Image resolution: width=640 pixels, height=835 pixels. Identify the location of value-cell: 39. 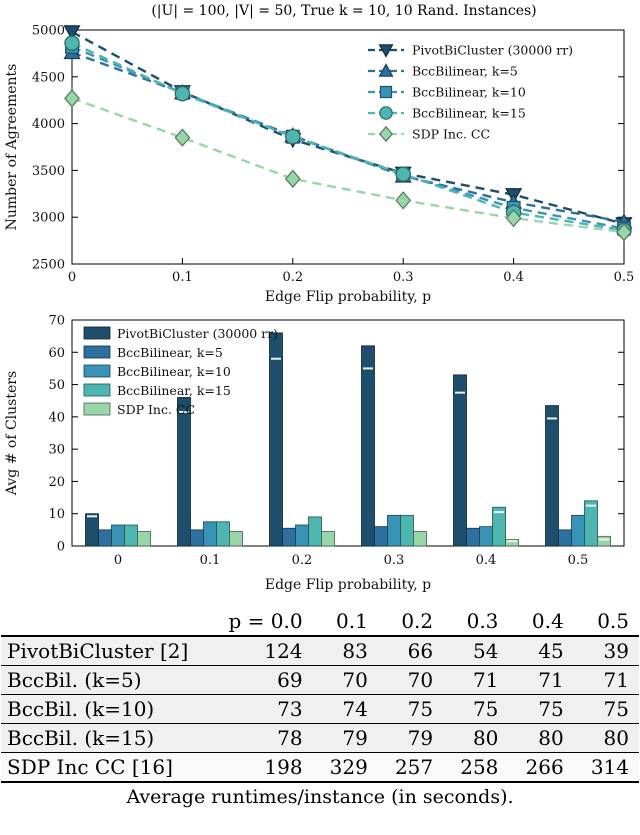
(616, 651).